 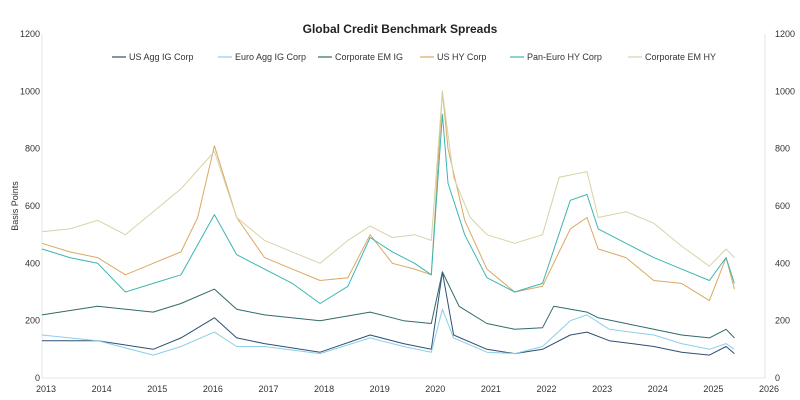 I want to click on legend-label: Euro Agg IG Corp, so click(x=270, y=57).